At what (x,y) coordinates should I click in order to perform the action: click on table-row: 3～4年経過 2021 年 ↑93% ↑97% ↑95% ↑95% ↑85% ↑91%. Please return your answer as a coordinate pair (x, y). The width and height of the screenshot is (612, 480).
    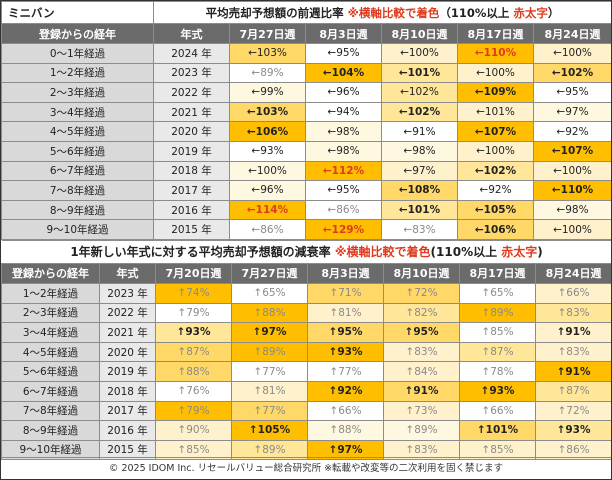
    Looking at the image, I should click on (306, 332).